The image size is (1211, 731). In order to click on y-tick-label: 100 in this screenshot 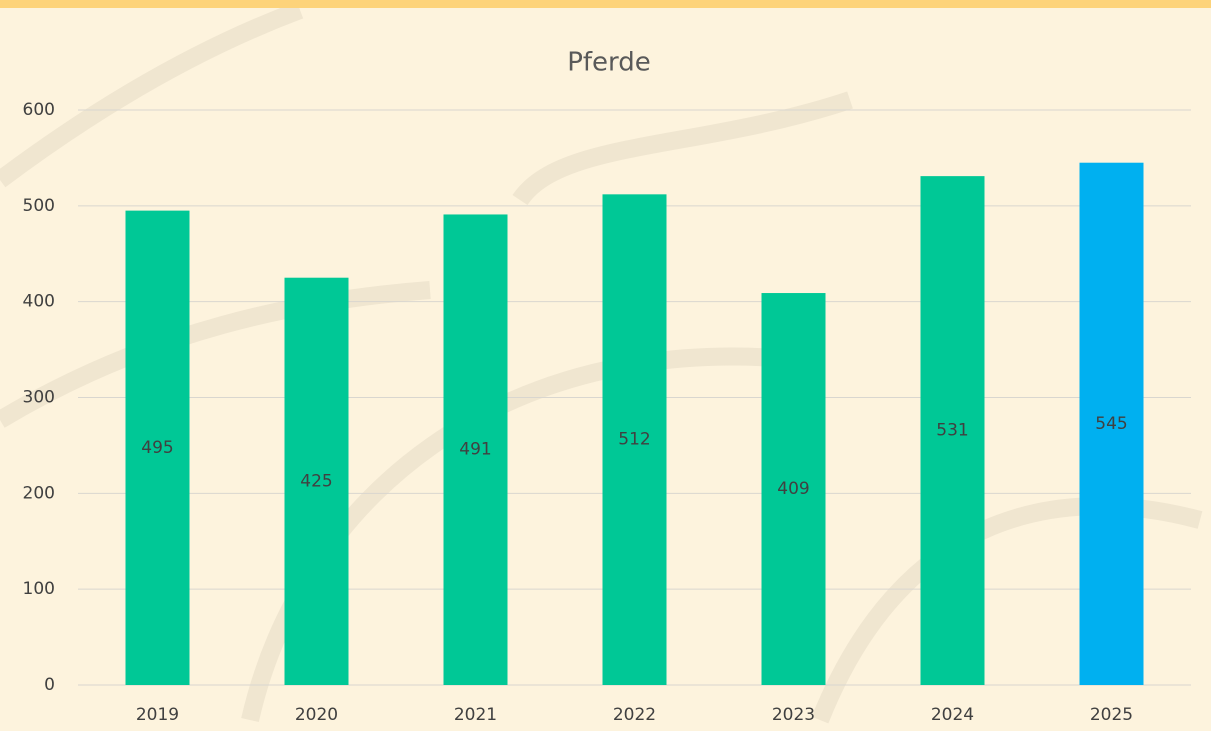, I will do `click(39, 589)`.